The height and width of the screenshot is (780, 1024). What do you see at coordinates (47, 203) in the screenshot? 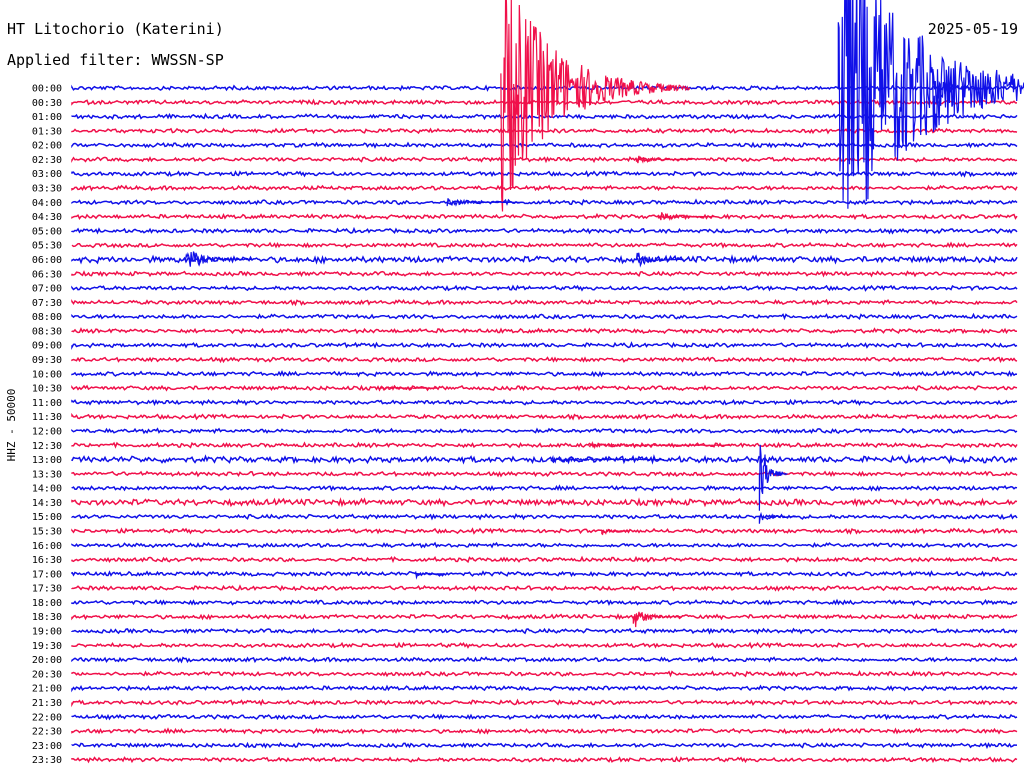
I see `time-label-0400: 04:00` at bounding box center [47, 203].